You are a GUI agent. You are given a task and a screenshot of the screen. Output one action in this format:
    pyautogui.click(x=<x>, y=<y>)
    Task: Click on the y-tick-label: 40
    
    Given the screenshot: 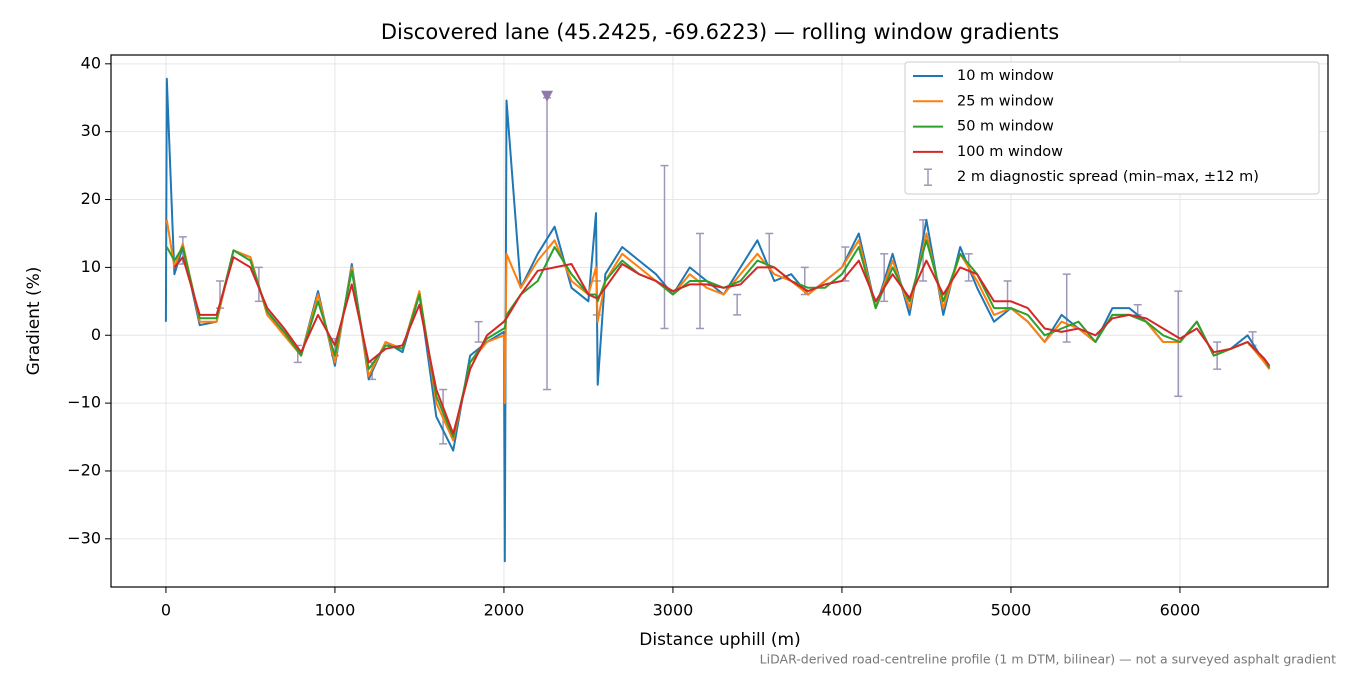 What is the action you would take?
    pyautogui.click(x=91, y=62)
    